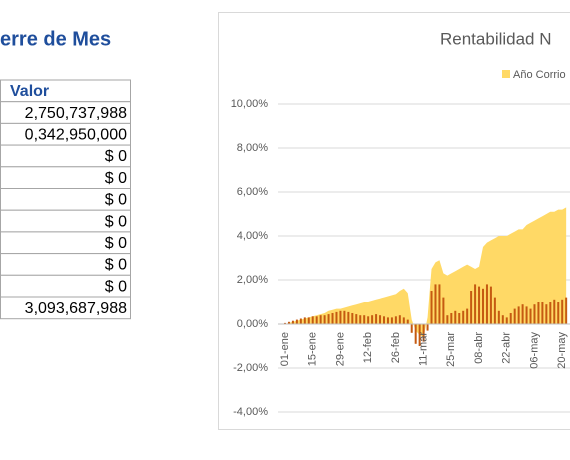 The height and width of the screenshot is (460, 570). What do you see at coordinates (250, 368) in the screenshot?
I see `y-tick-label: -2,00%` at bounding box center [250, 368].